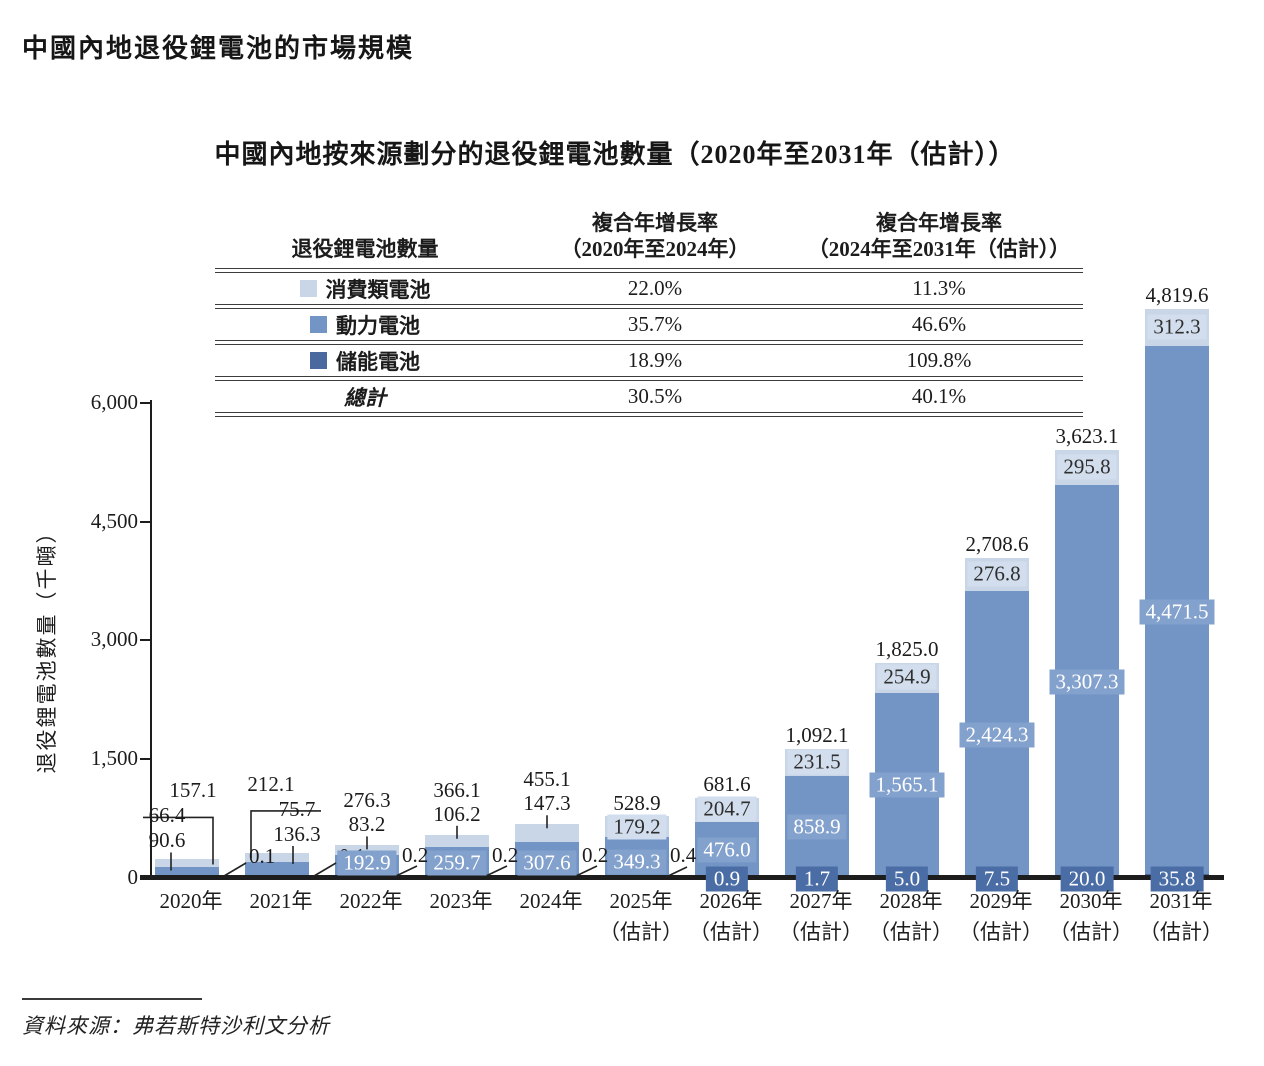 The image size is (1264, 1066). Describe the element at coordinates (461, 901) in the screenshot. I see `x-axis-label-2023年: 2023年` at that location.